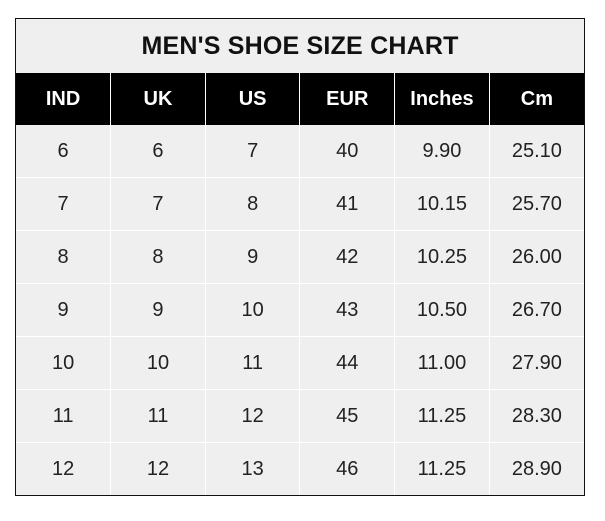  Describe the element at coordinates (347, 257) in the screenshot. I see `cell-eur: 42` at that location.